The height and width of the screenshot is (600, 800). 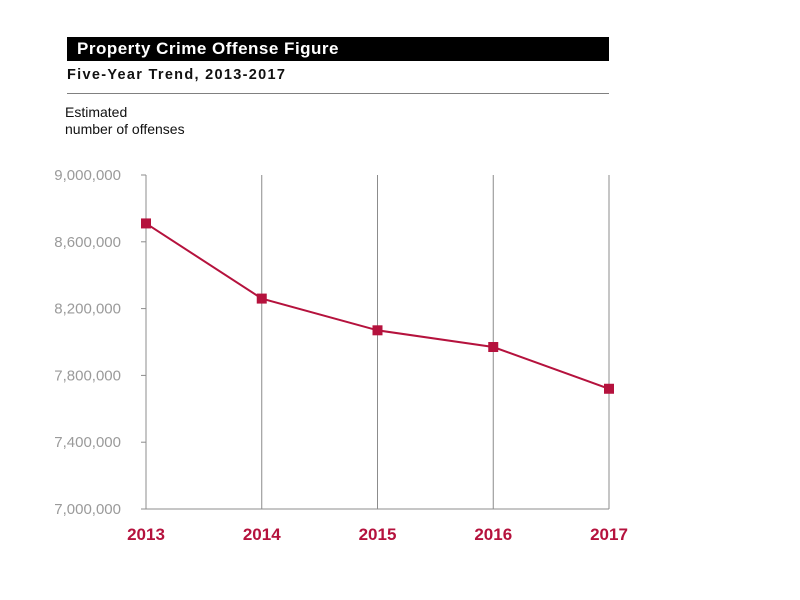 What do you see at coordinates (146, 223) in the screenshot?
I see `data-point-2013` at bounding box center [146, 223].